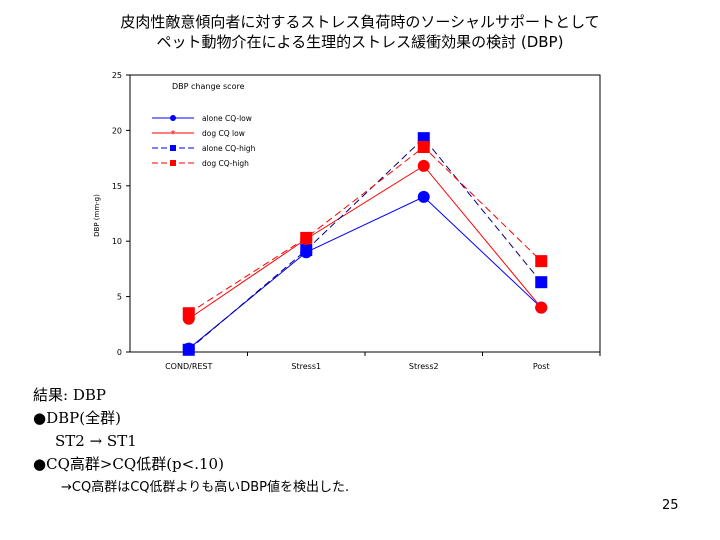 The height and width of the screenshot is (540, 720). I want to click on y-tick-label: 20, so click(117, 130).